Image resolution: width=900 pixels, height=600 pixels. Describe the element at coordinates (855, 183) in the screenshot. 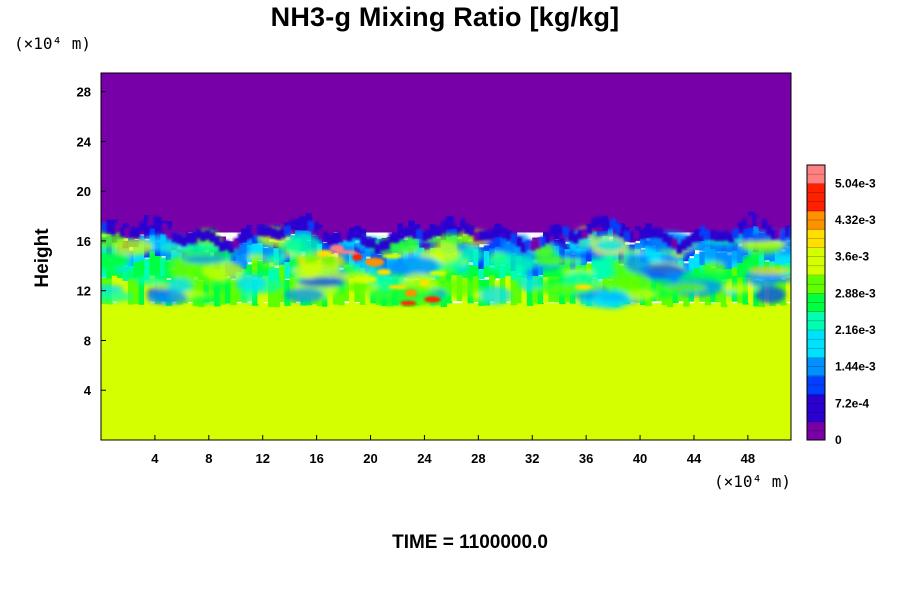

I see `colorbar-tick-label: 5.04e-3` at that location.